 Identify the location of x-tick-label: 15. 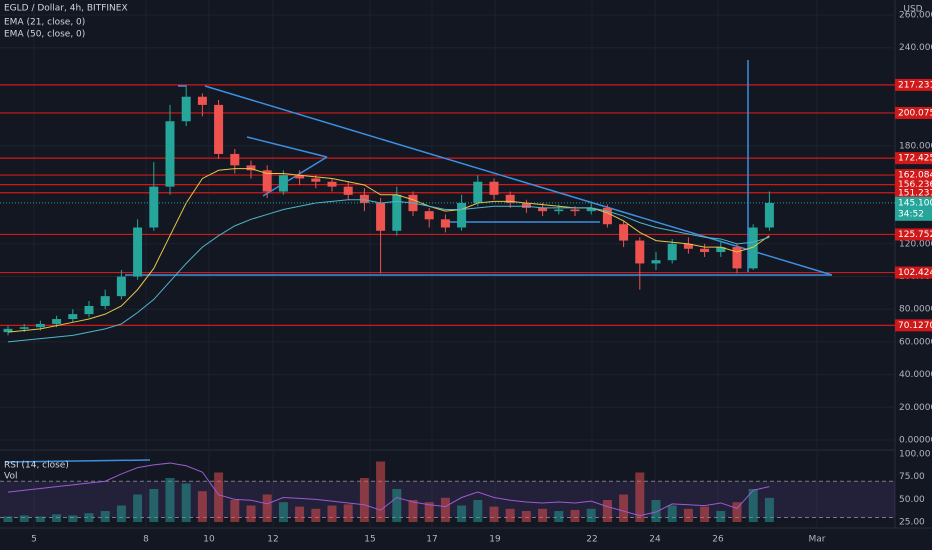
(369, 540).